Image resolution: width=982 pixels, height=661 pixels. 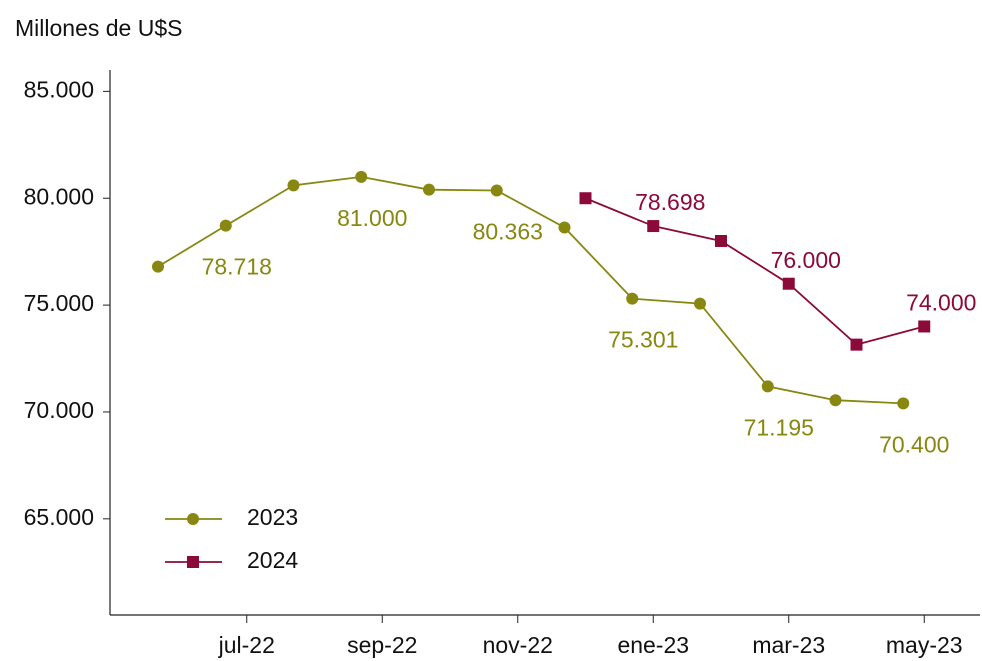 I want to click on chart-title: Millones de U$S, so click(x=98, y=28).